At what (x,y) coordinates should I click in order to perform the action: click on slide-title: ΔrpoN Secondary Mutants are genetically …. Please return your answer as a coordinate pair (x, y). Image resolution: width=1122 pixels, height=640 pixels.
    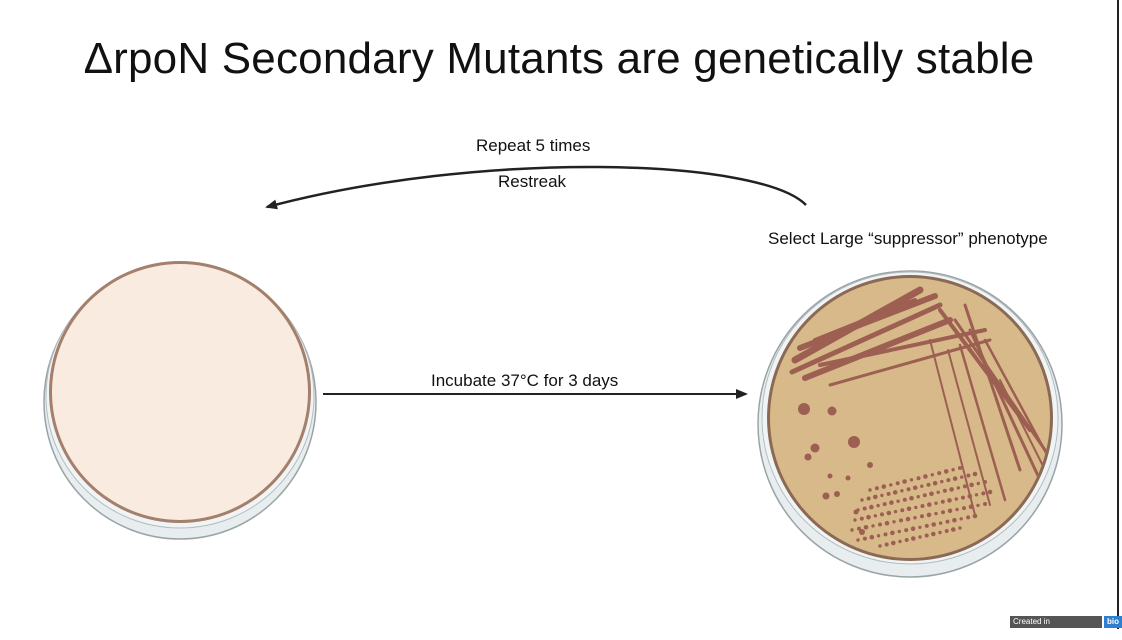
    Looking at the image, I should click on (559, 58).